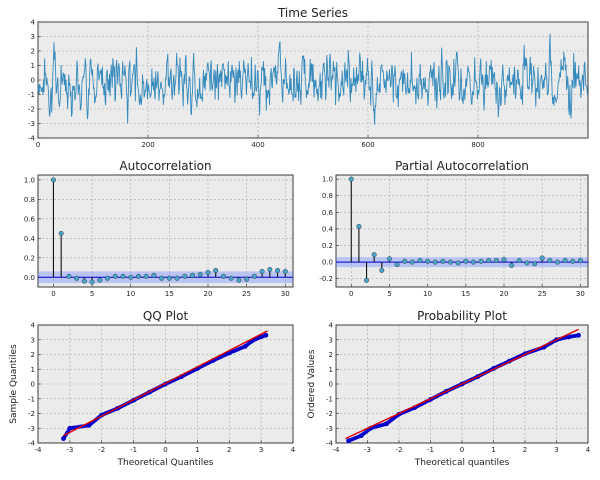 The image size is (600, 480). What do you see at coordinates (367, 145) in the screenshot?
I see `x-tick-label: 600` at bounding box center [367, 145].